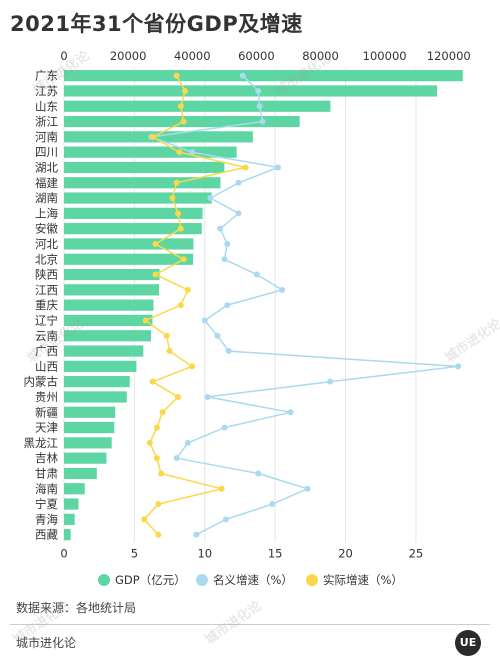 The image size is (500, 666). I want to click on bottom-tick-label: 5, so click(134, 553).